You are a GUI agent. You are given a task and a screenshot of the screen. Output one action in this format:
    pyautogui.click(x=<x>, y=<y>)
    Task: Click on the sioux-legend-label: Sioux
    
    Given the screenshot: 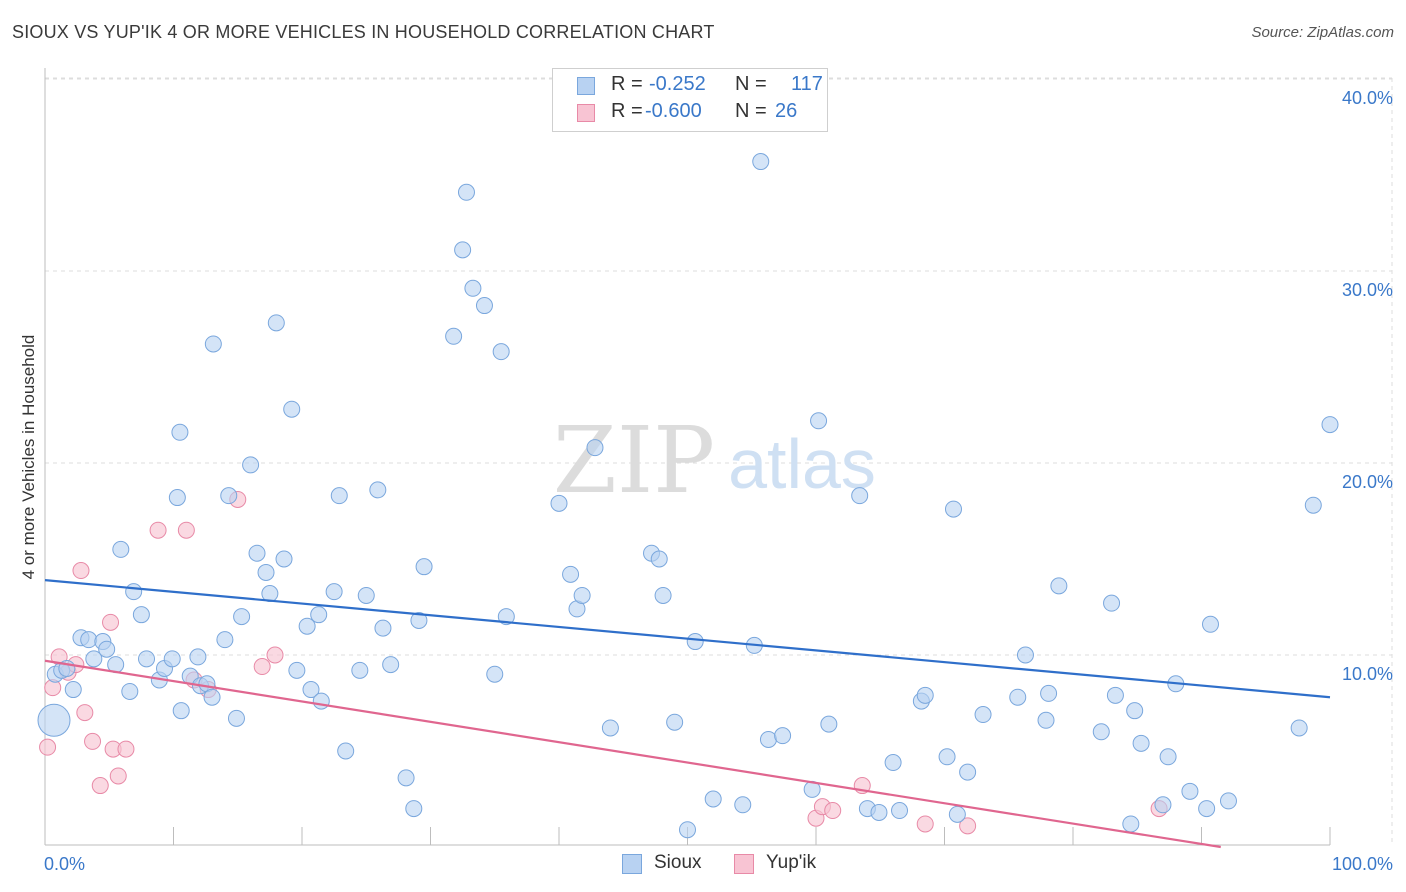 What is the action you would take?
    pyautogui.click(x=678, y=862)
    